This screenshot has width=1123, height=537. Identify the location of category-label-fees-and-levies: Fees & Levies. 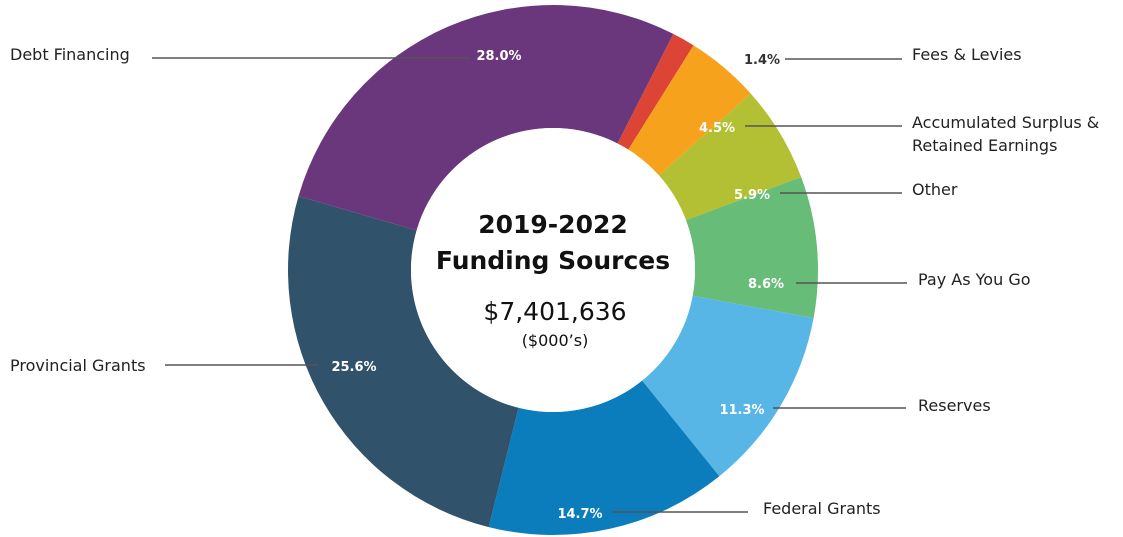
(967, 54).